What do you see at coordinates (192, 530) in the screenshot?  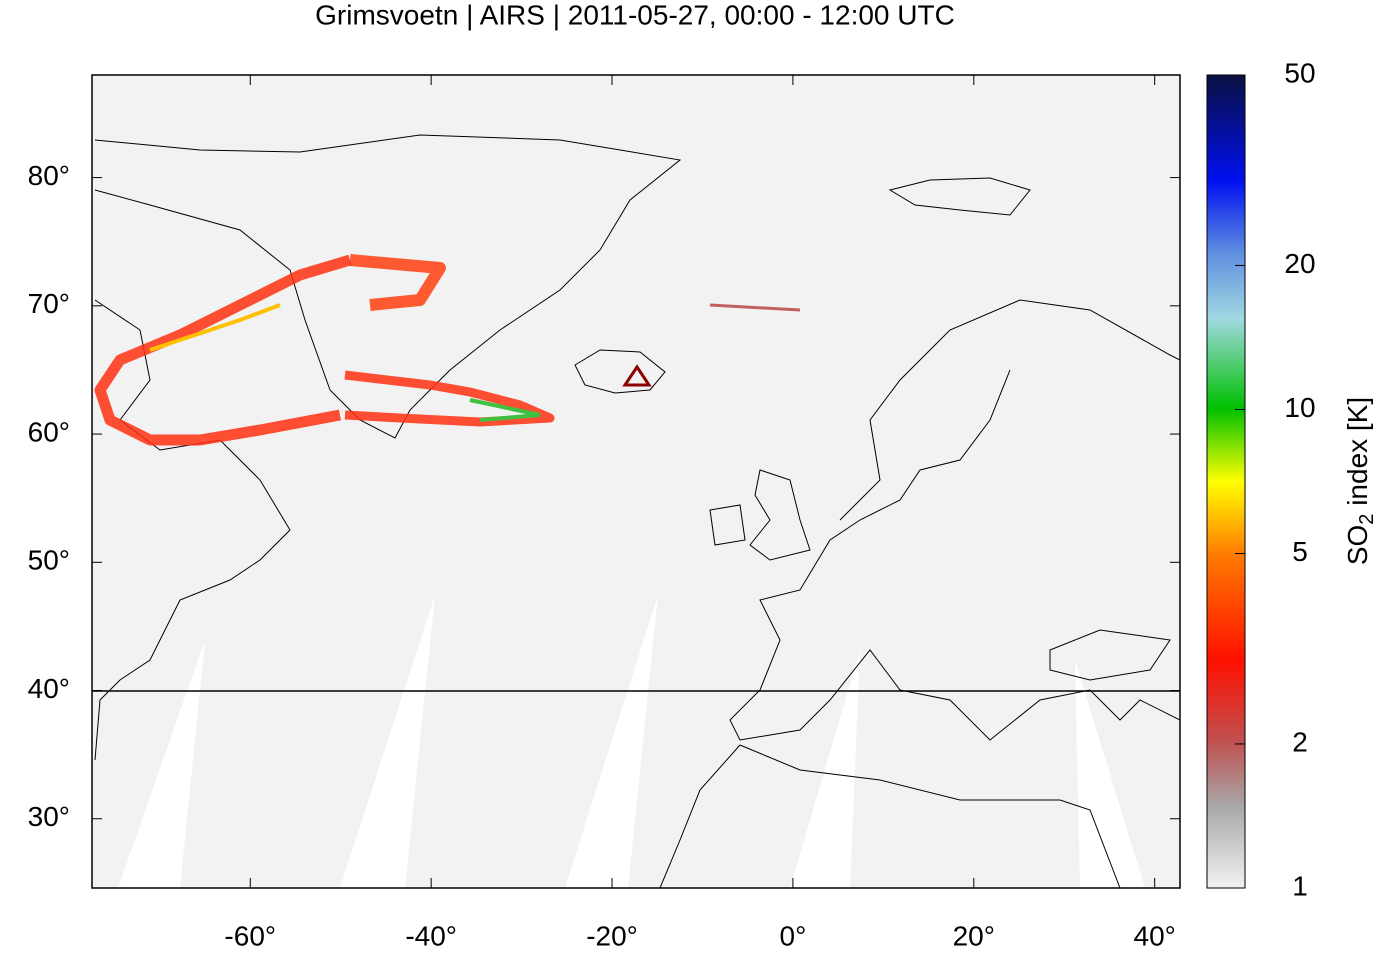 I see `coastline-canada` at bounding box center [192, 530].